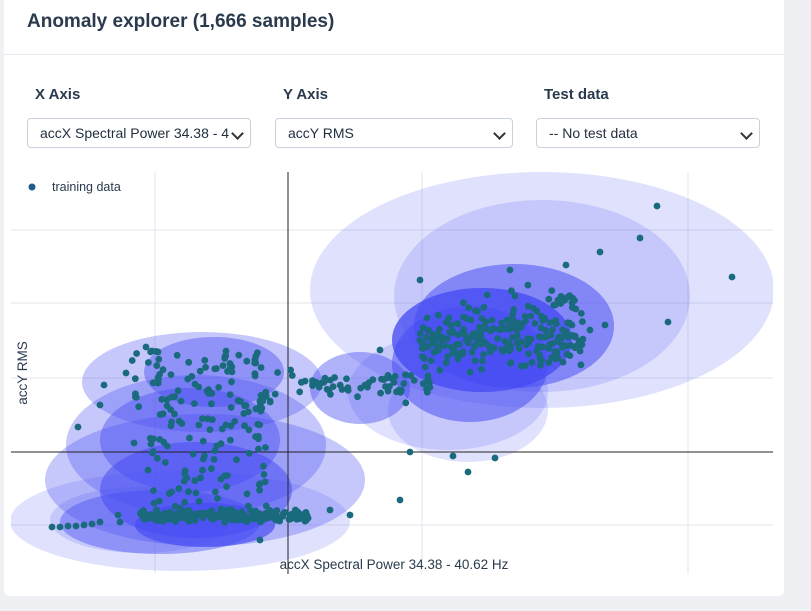  What do you see at coordinates (648, 133) in the screenshot?
I see `test-data-select: -- No test data` at bounding box center [648, 133].